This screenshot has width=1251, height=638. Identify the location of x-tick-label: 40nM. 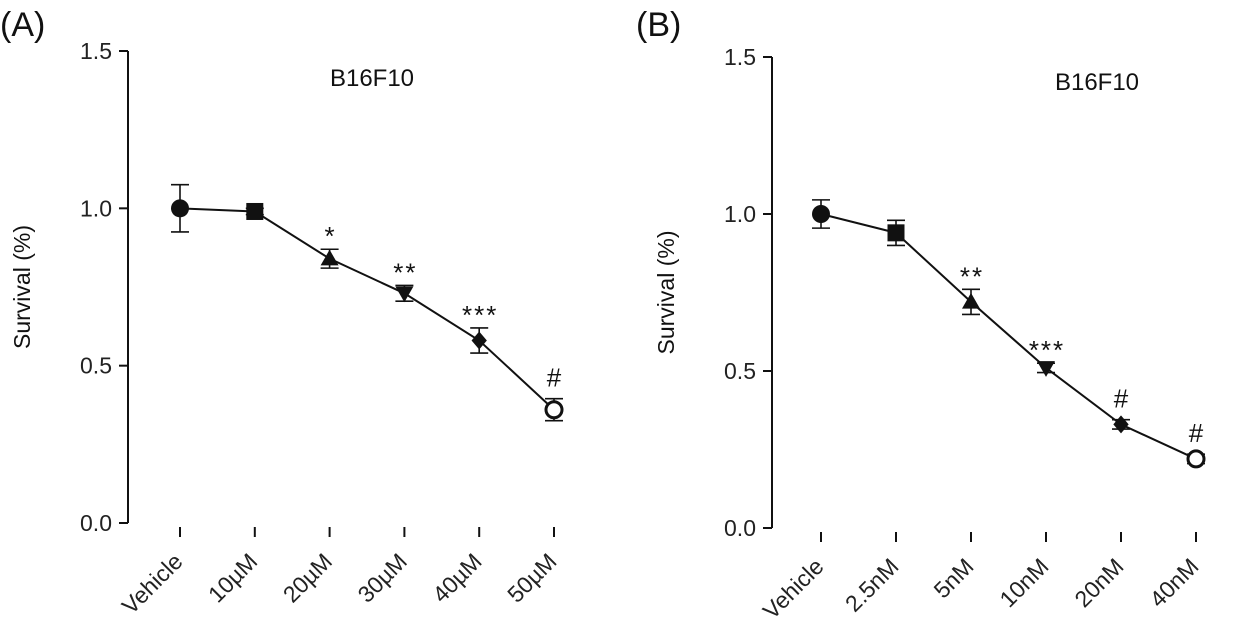
(1173, 582).